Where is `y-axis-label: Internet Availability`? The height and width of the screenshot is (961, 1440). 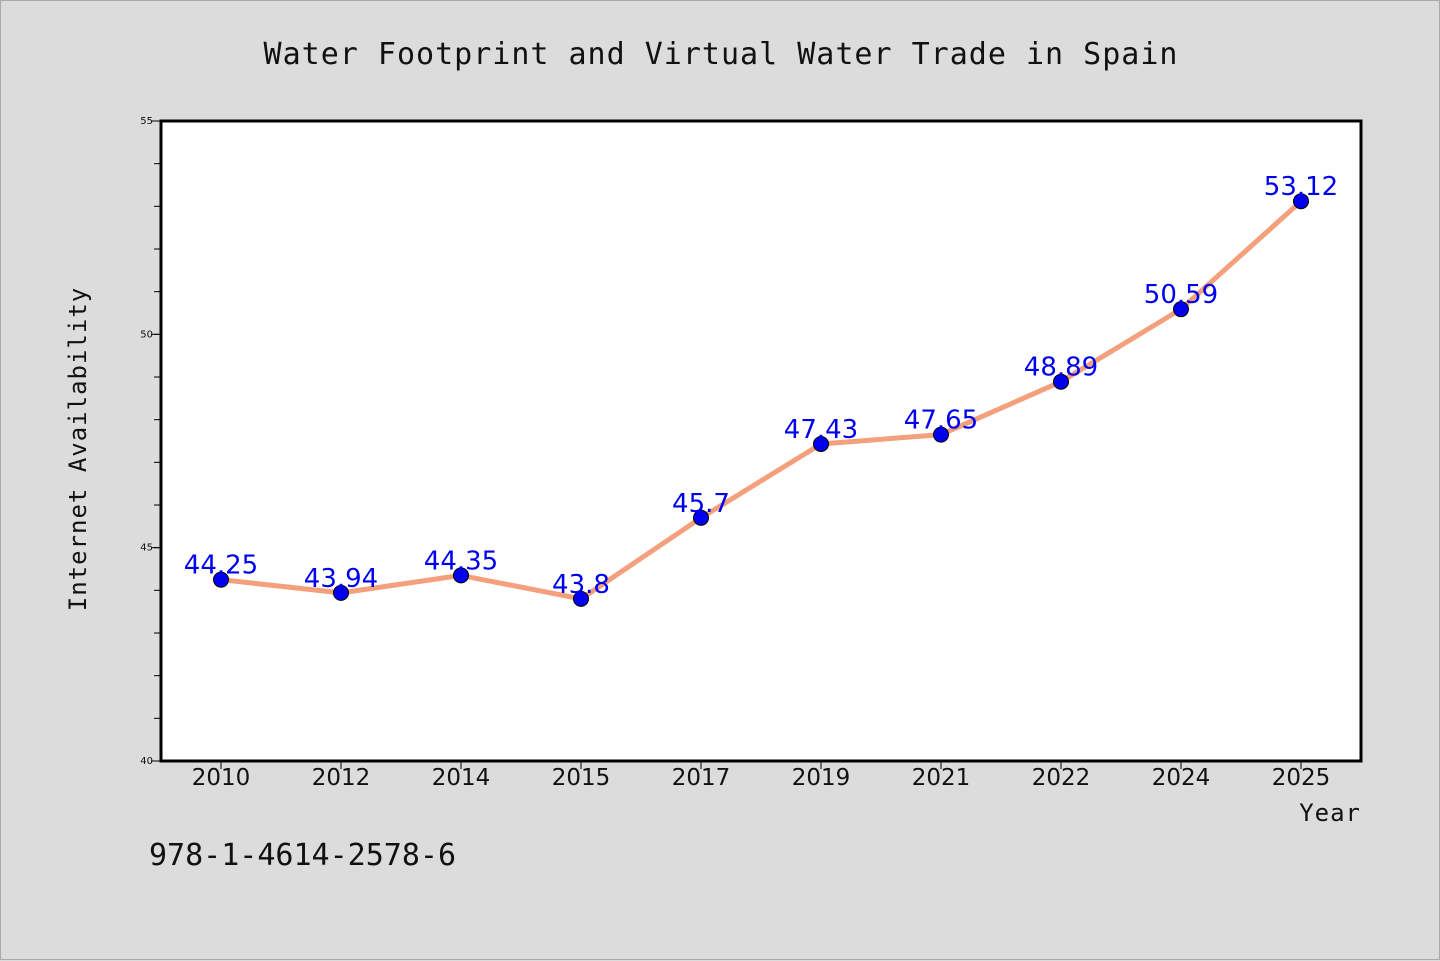 y-axis-label: Internet Availability is located at coordinates (78, 449).